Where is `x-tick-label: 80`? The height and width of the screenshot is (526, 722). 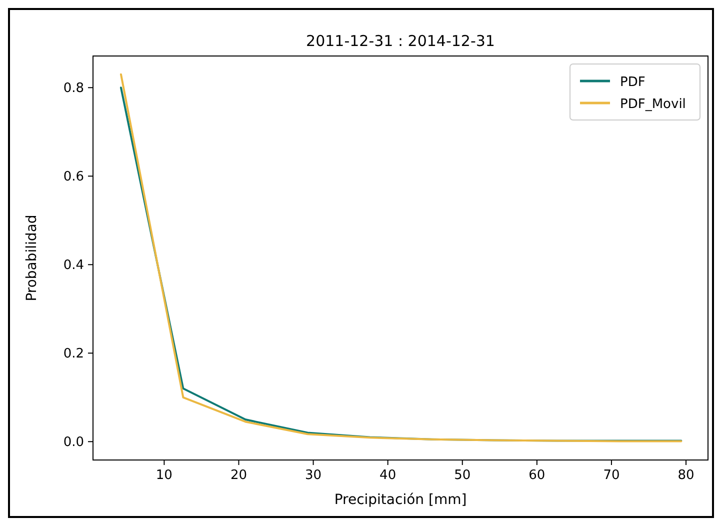 x-tick-label: 80 is located at coordinates (686, 475).